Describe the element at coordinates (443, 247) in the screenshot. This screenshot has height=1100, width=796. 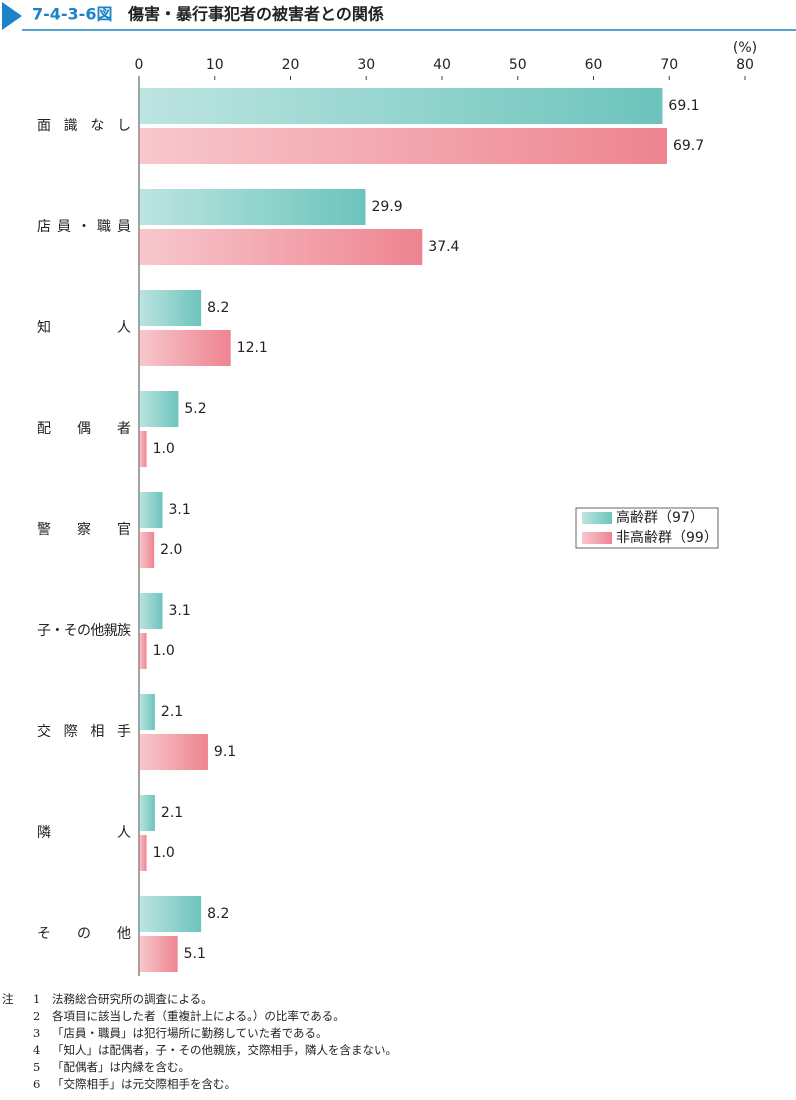
I see `value-label: 37.4` at that location.